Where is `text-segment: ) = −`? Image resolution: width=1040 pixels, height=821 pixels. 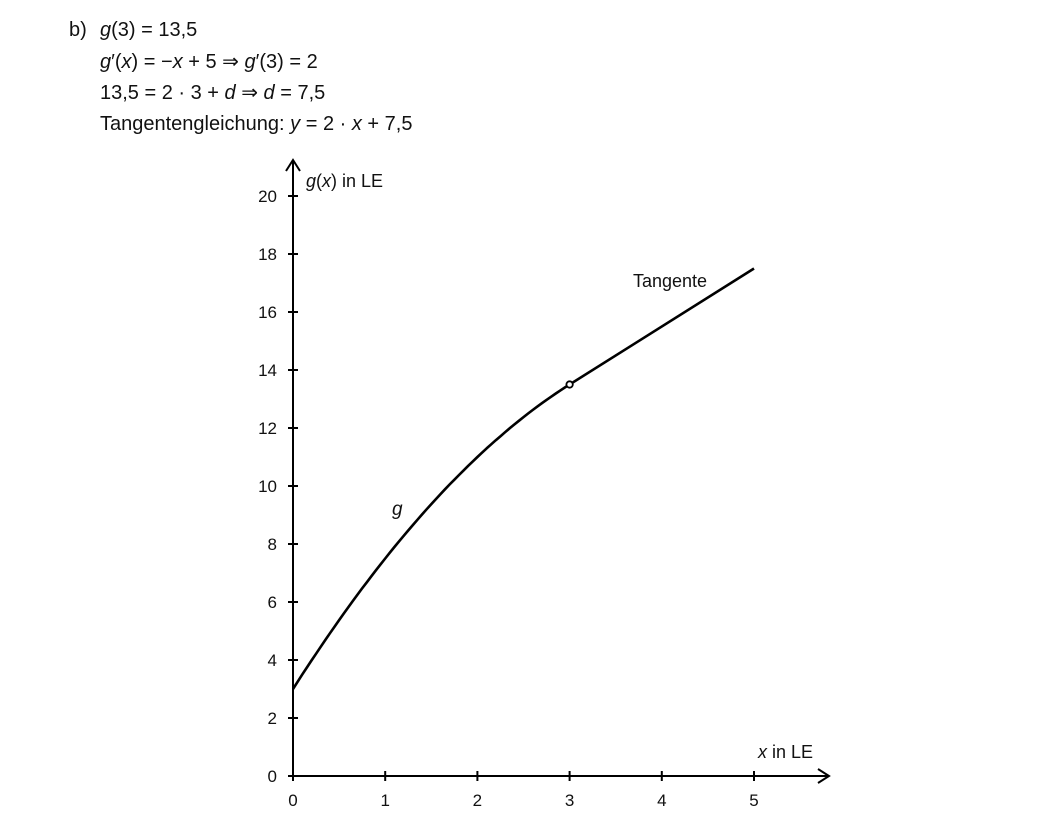 text-segment: ) = − is located at coordinates (152, 62).